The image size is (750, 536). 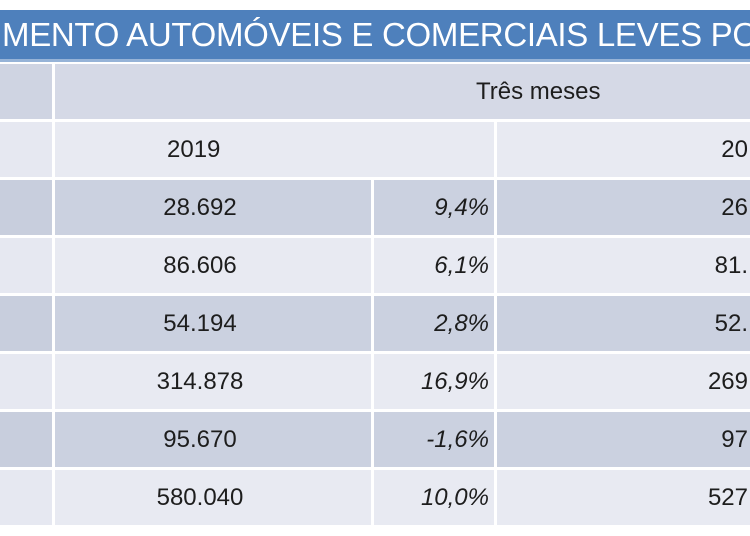 What do you see at coordinates (461, 207) in the screenshot?
I see `pct-2019: 9,4%` at bounding box center [461, 207].